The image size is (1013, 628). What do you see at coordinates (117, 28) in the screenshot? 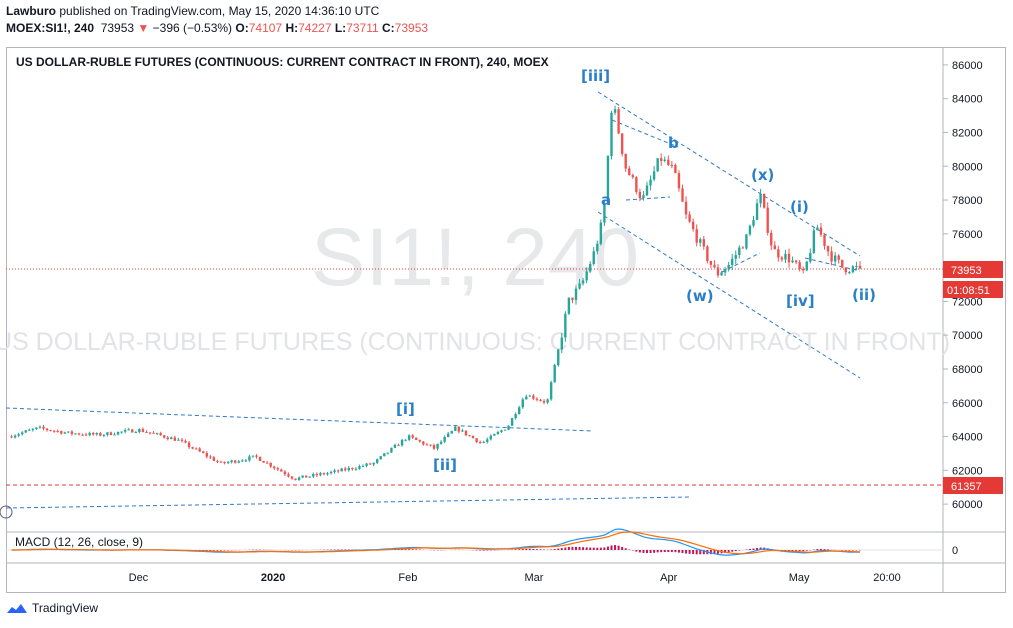
I see `last-price: 73953` at bounding box center [117, 28].